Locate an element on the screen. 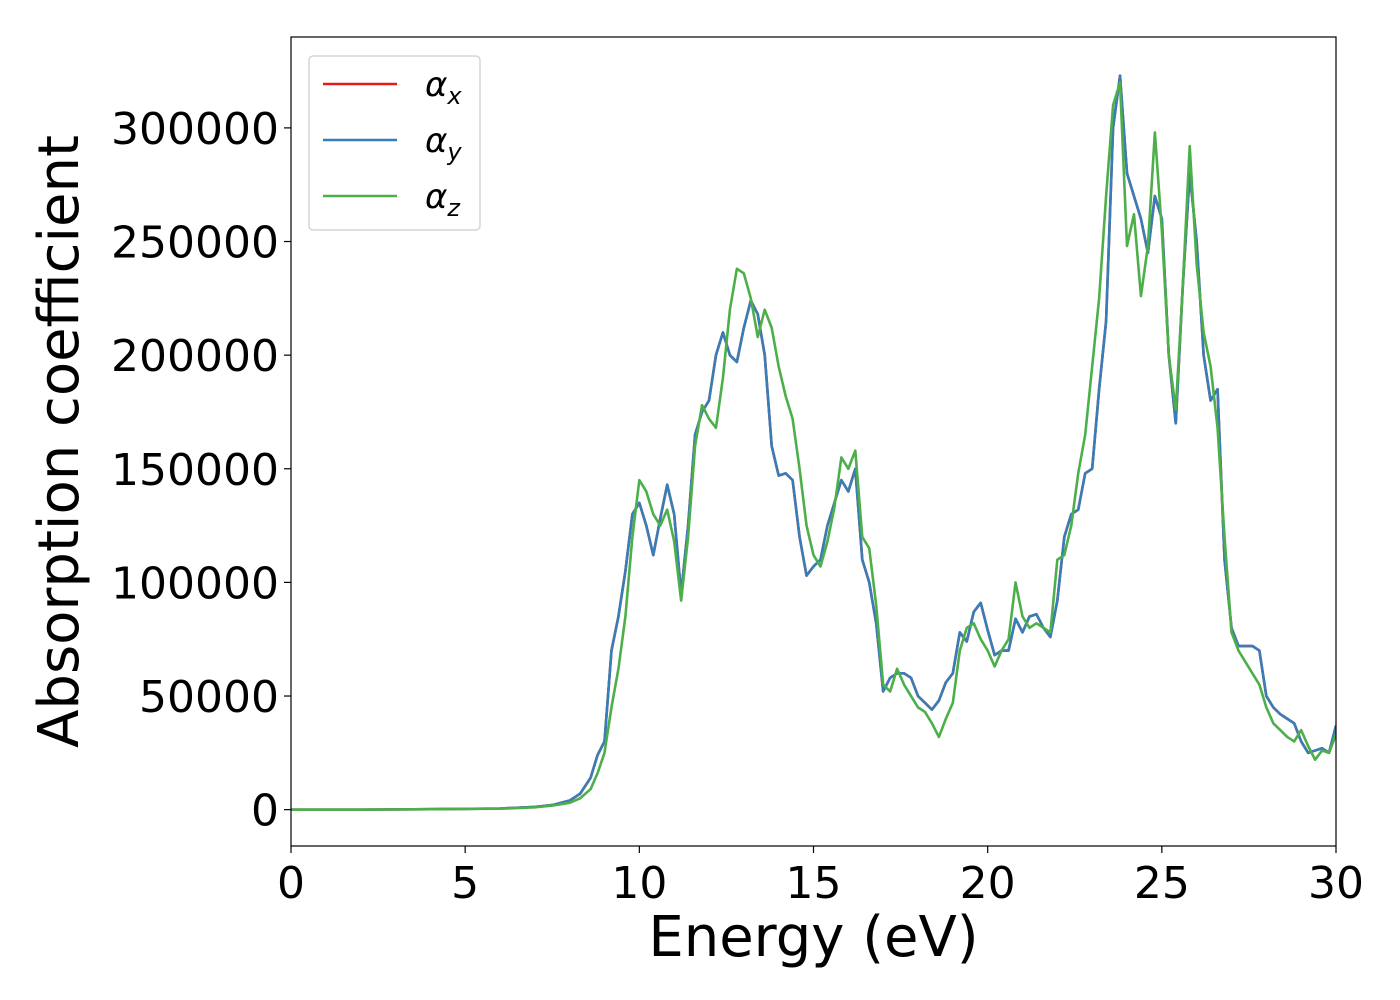 This screenshot has width=1400, height=1000. y-tick-label: 0 is located at coordinates (265, 811).